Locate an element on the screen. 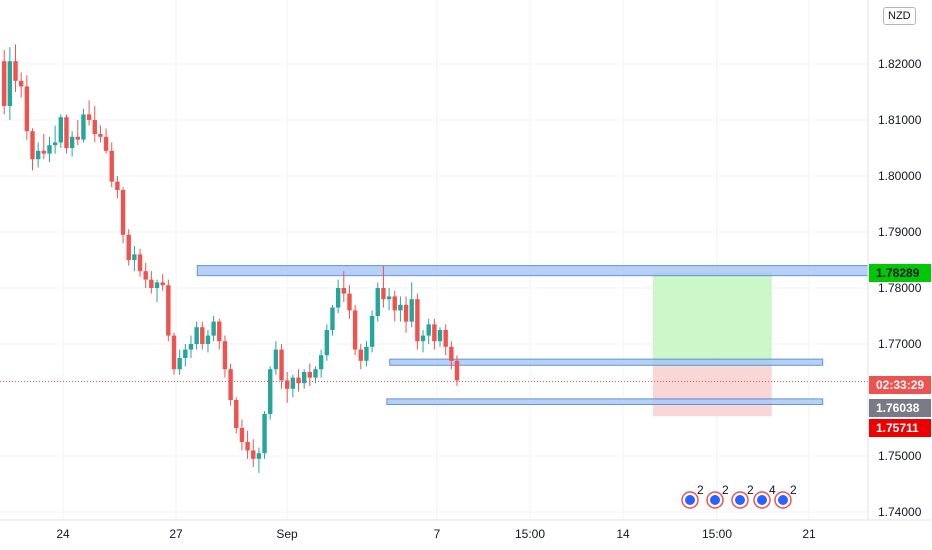 The height and width of the screenshot is (550, 932). x-tick-label: 7 is located at coordinates (437, 534).